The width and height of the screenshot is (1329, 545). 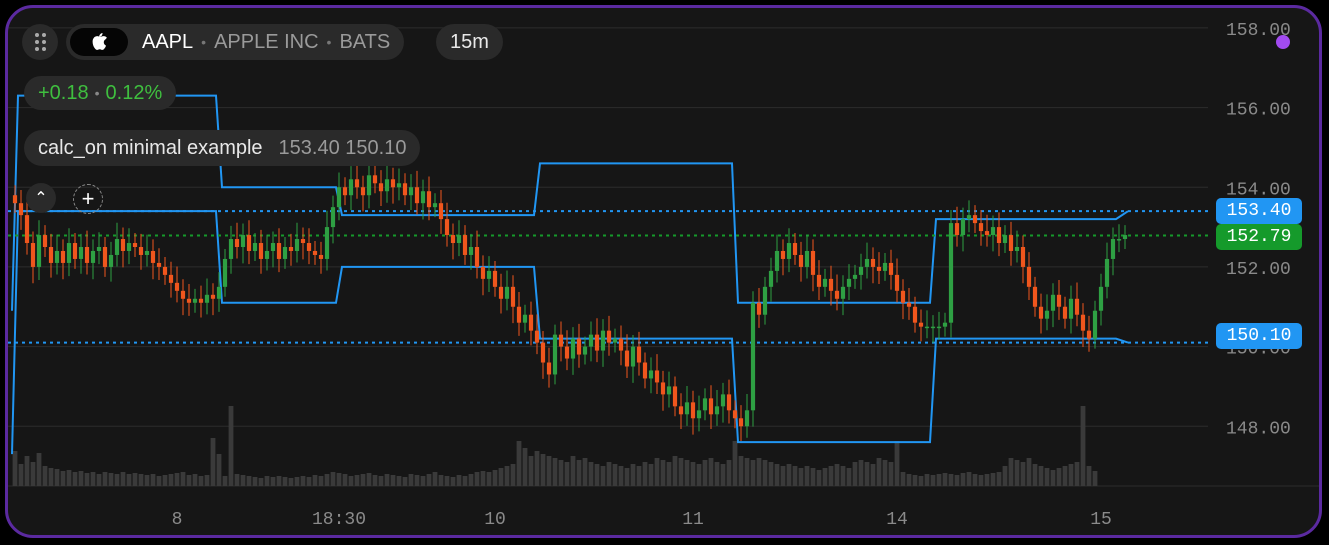 I want to click on study-value-upper: 153.40, so click(x=309, y=147).